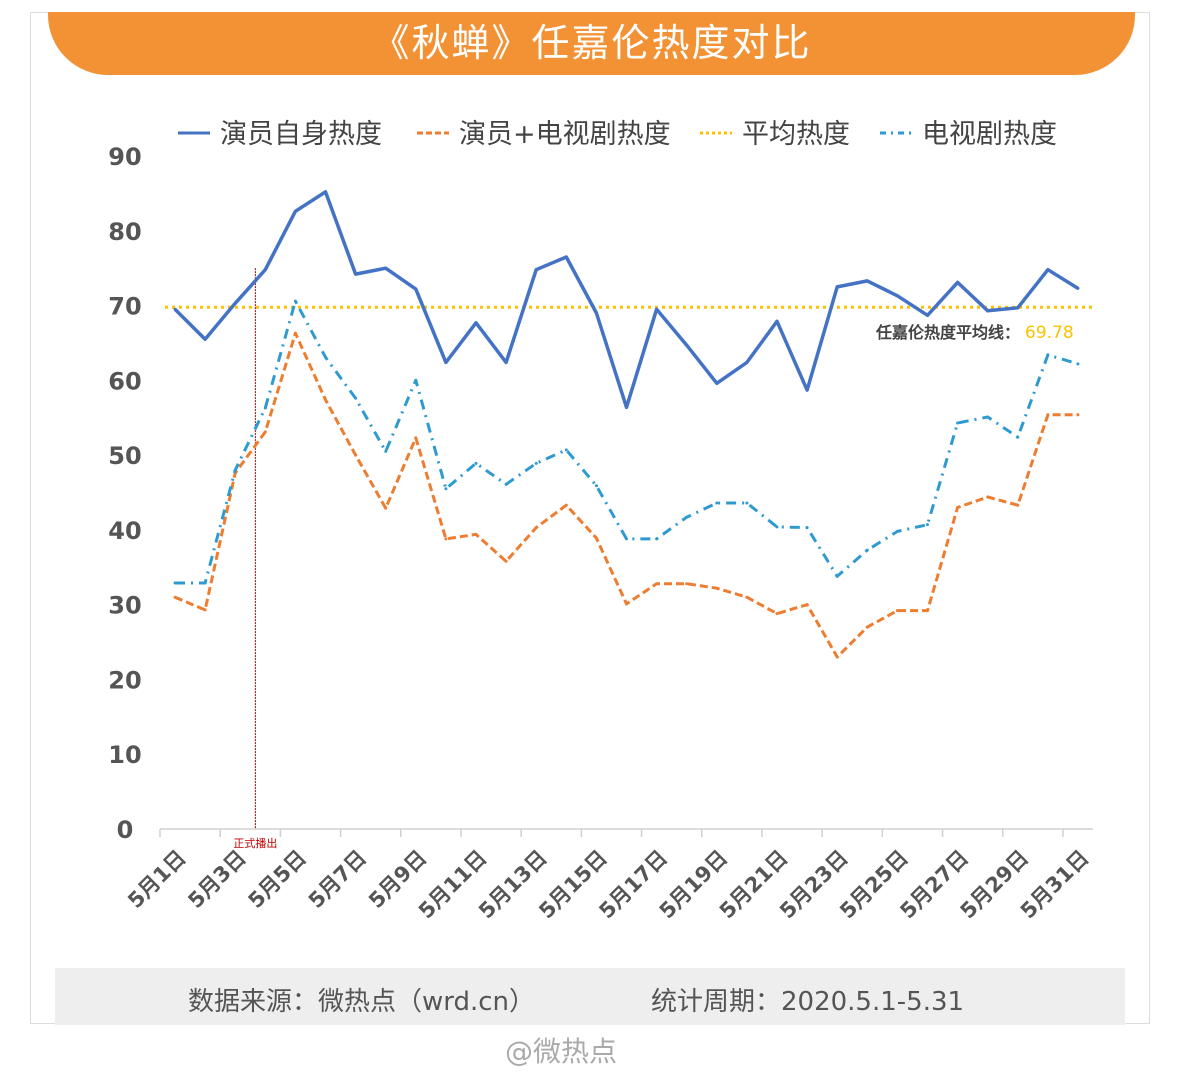 This screenshot has width=1180, height=1080. I want to click on y-tick-label: 50, so click(124, 456).